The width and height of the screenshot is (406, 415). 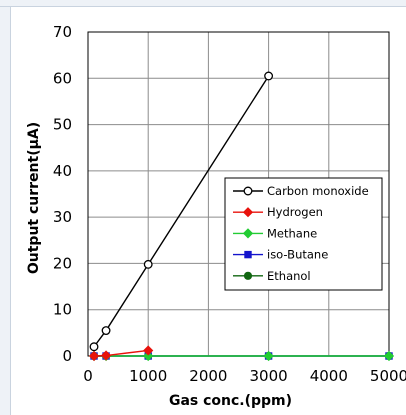 I want to click on x-axis-title: Gas conc.(ppm), so click(x=230, y=401).